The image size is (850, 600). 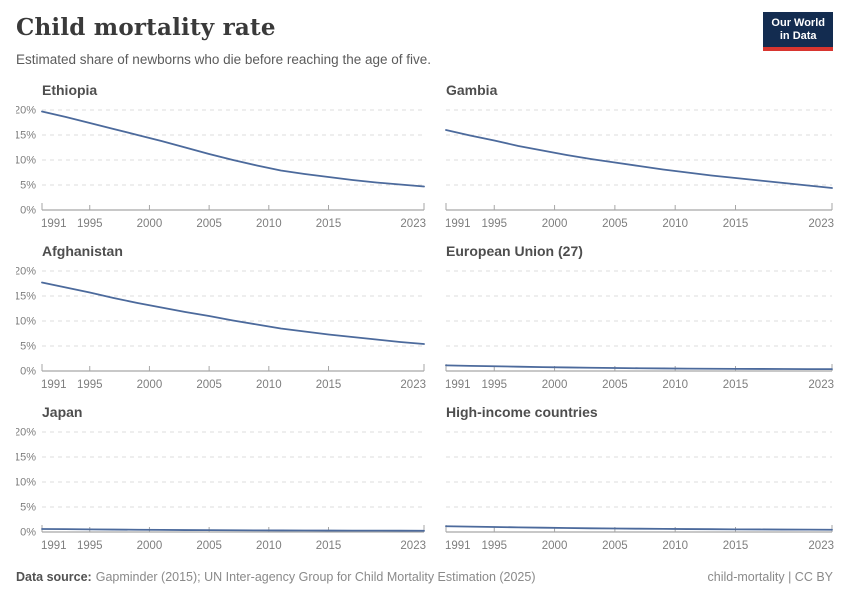 I want to click on data-source-label: Data source:, so click(x=54, y=577).